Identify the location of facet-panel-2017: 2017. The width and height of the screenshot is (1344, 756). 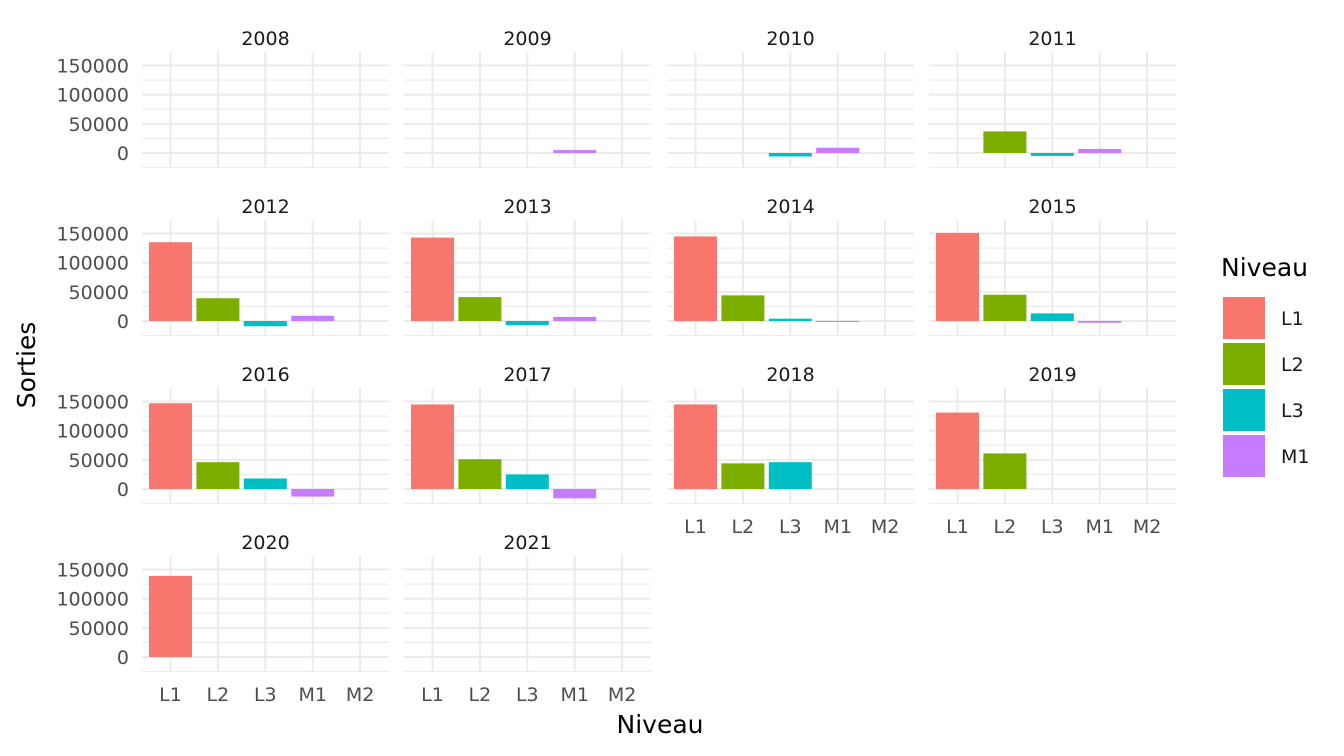
(527, 434).